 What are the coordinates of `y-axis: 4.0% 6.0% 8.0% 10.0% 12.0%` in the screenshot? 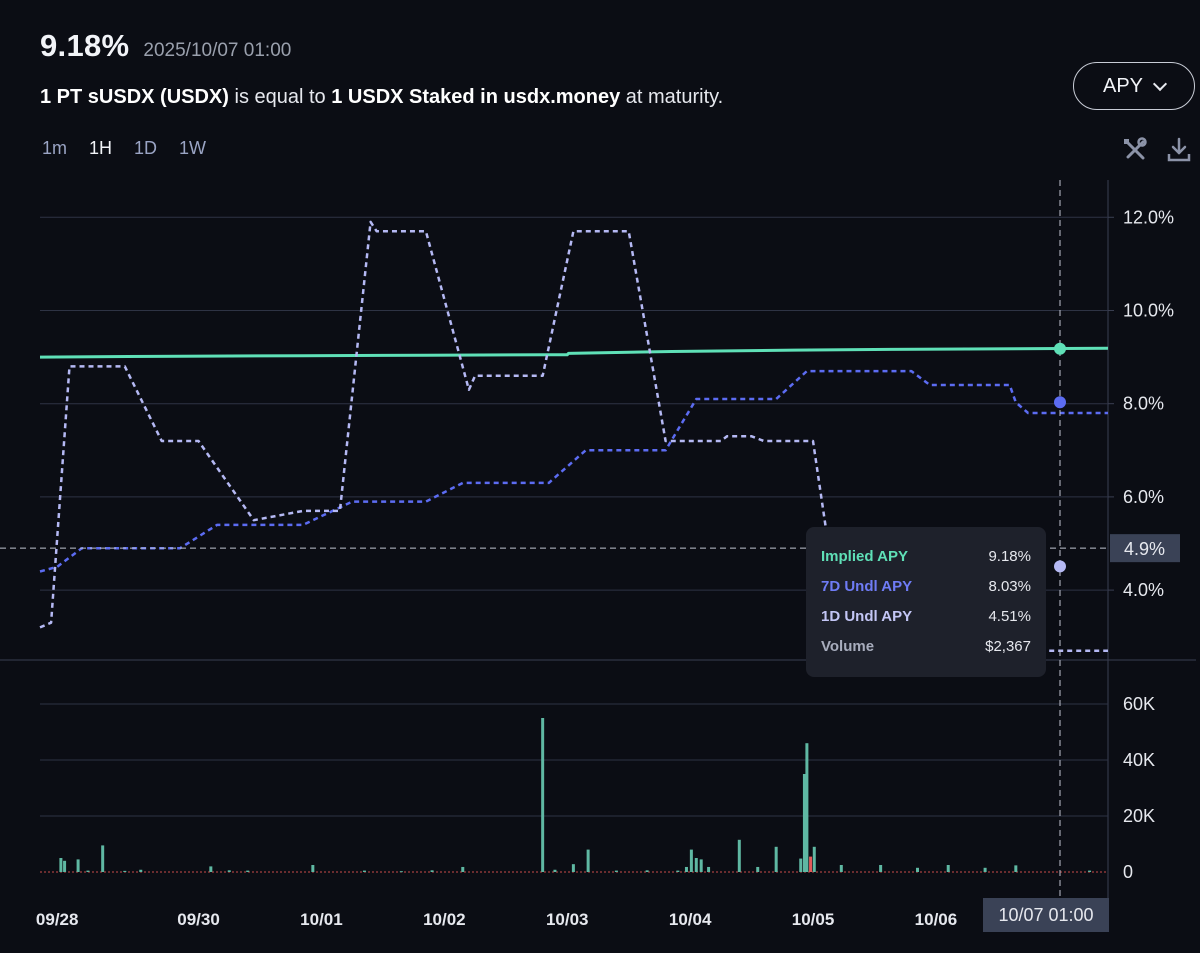 It's located at (1141, 403).